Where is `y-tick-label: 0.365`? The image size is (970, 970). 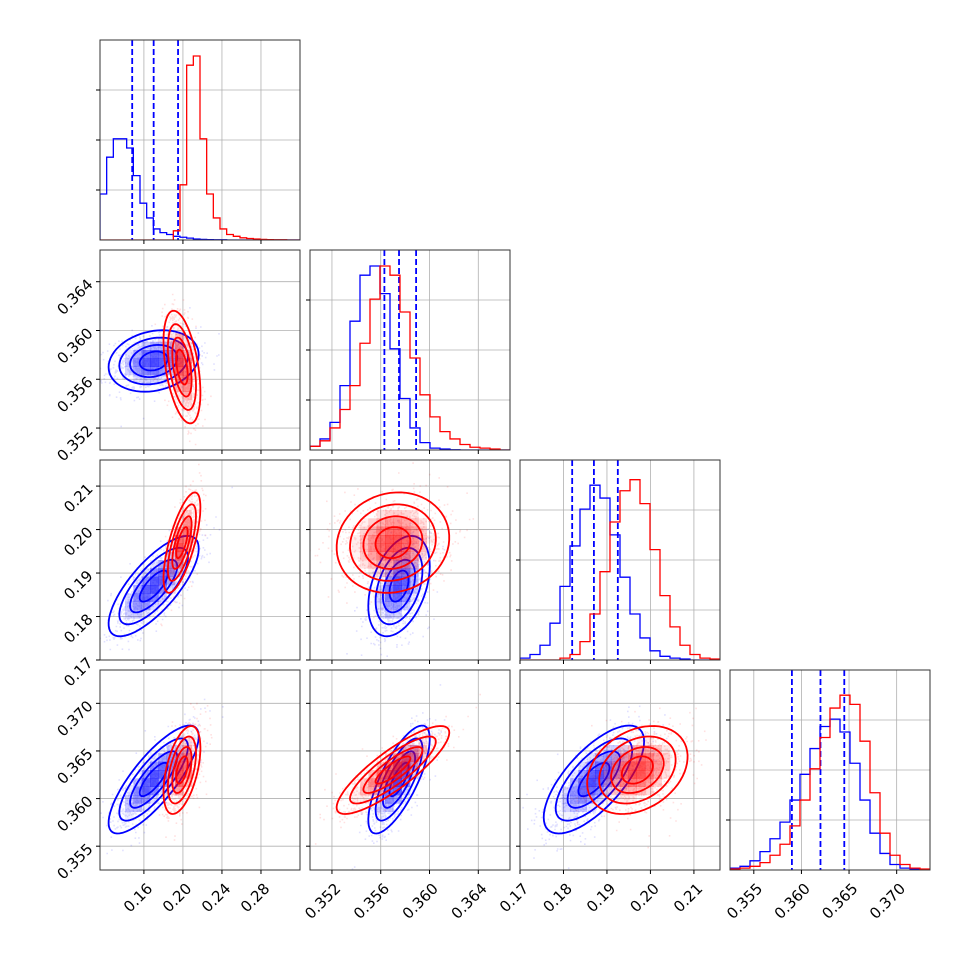
y-tick-label: 0.365 is located at coordinates (74, 766).